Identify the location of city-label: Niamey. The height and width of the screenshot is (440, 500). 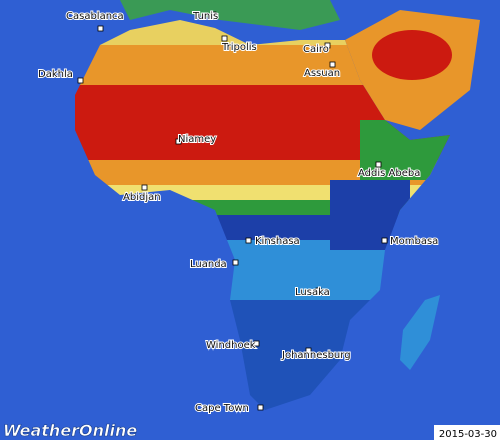
(197, 139).